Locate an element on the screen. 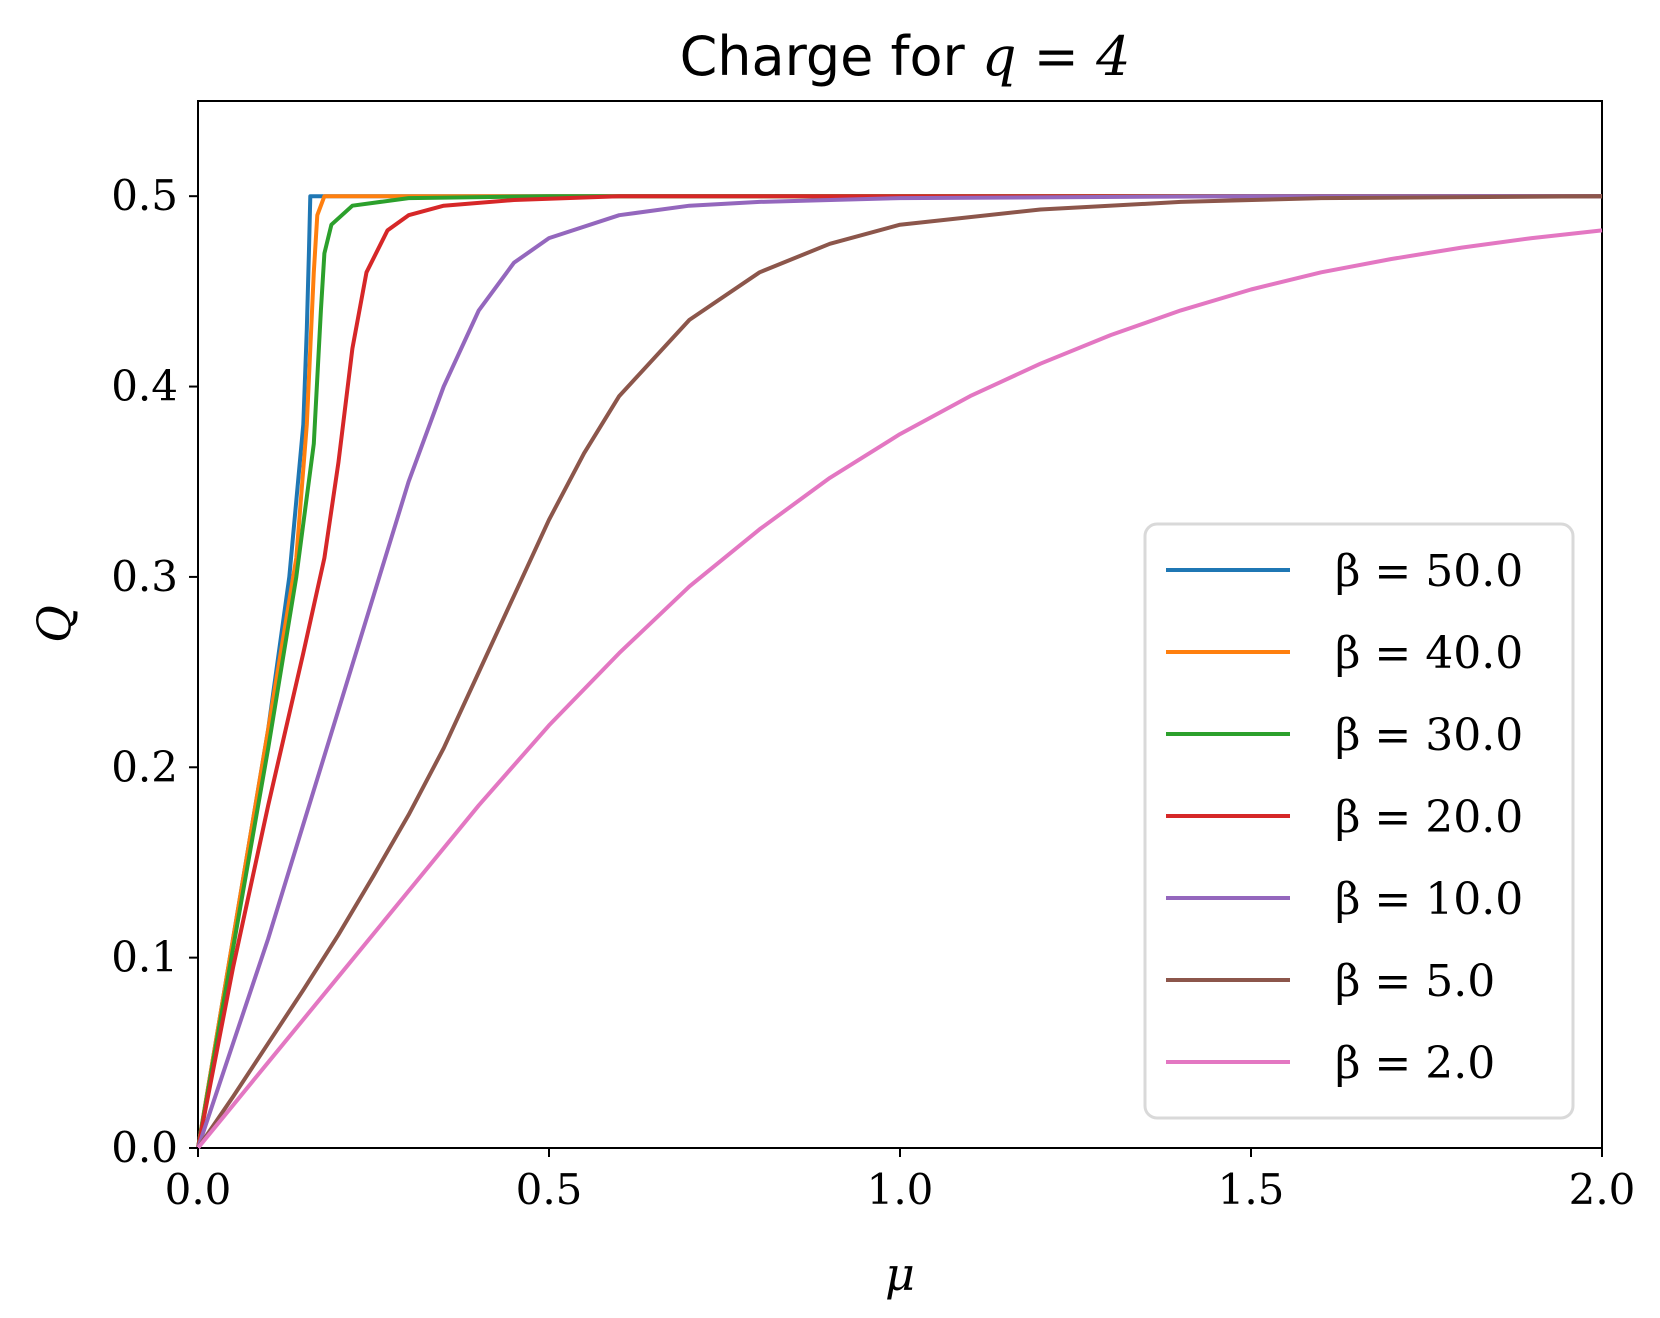  x-axis-ticks: 0.0 0.5 1.0 1.5 2.0 is located at coordinates (900, 1181).